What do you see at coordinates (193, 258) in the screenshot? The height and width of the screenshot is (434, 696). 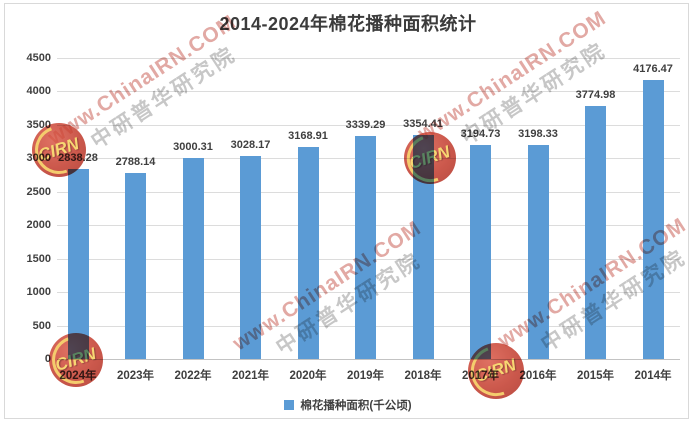 I see `bar-2022年` at bounding box center [193, 258].